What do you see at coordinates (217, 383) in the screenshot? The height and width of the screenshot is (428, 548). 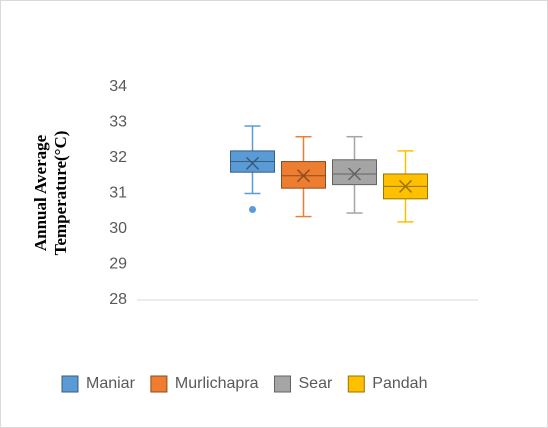 I see `legend-label: Murlichapra` at bounding box center [217, 383].